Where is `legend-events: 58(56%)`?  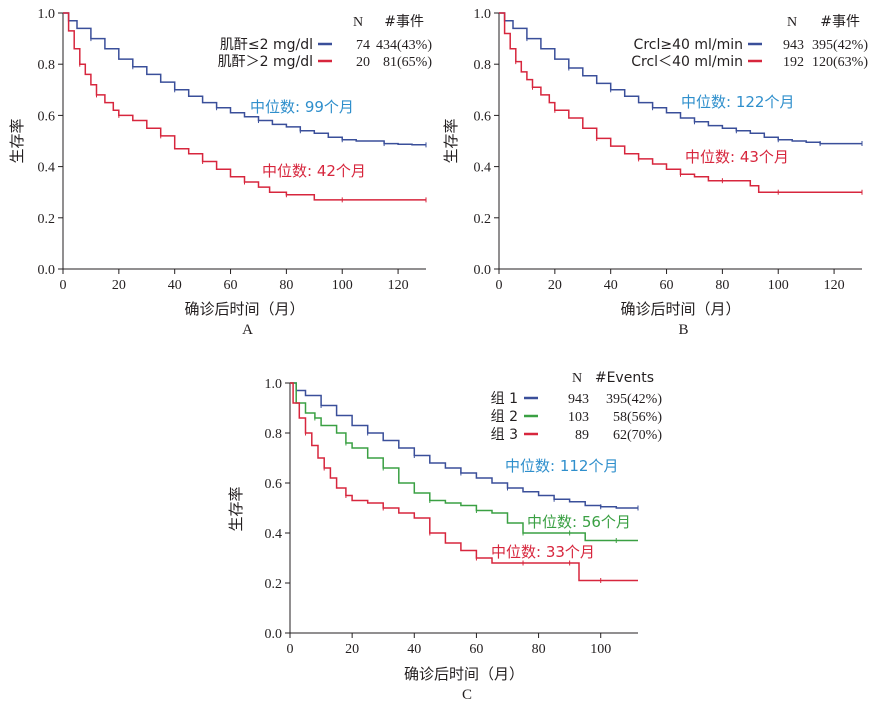
legend-events: 58(56%) is located at coordinates (637, 417).